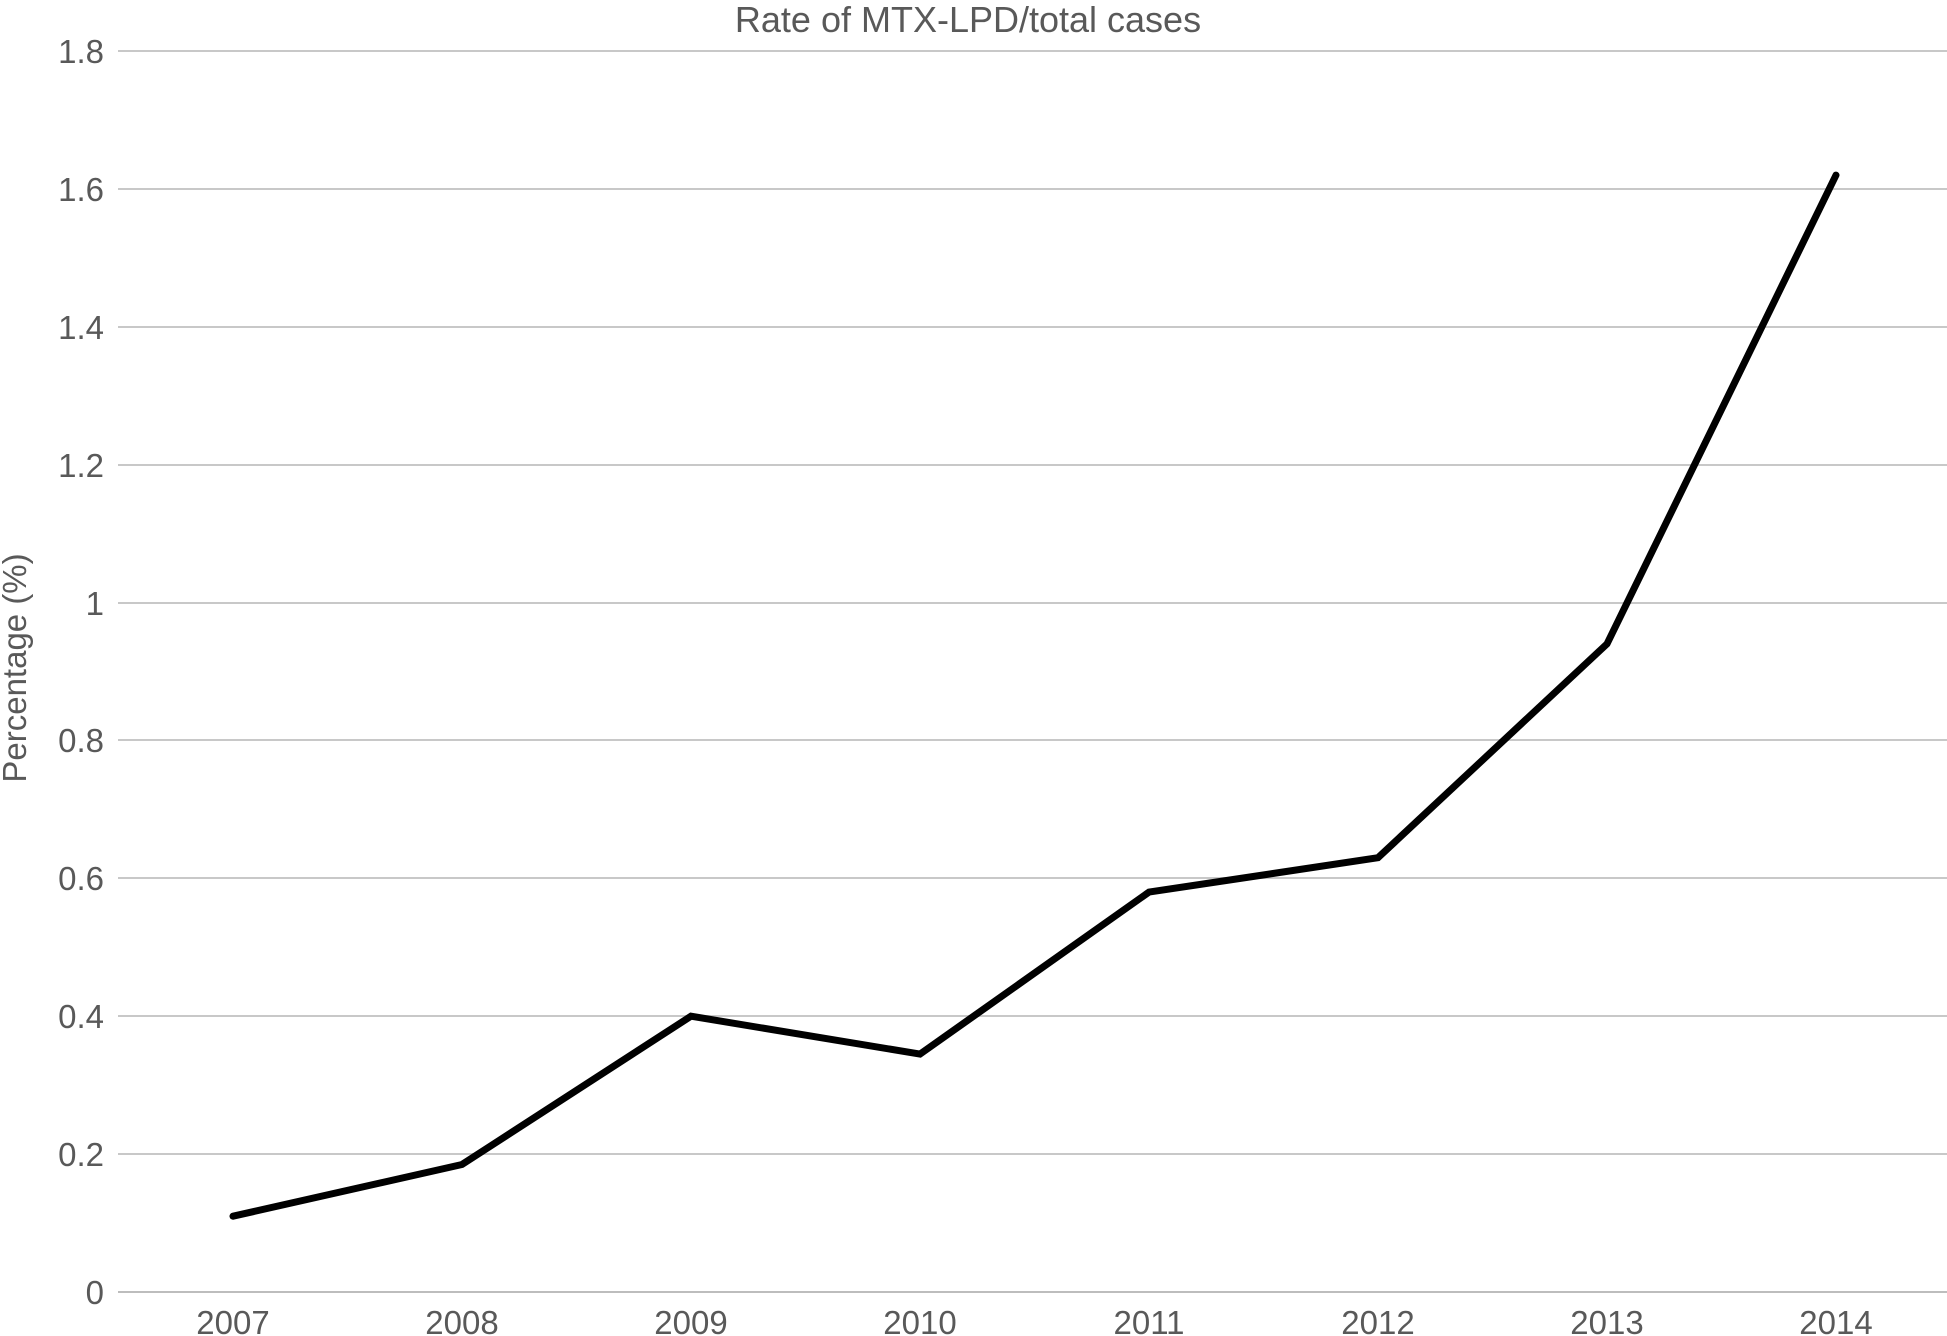 The width and height of the screenshot is (1947, 1336). What do you see at coordinates (81, 189) in the screenshot?
I see `y-tick-label: 1.6` at bounding box center [81, 189].